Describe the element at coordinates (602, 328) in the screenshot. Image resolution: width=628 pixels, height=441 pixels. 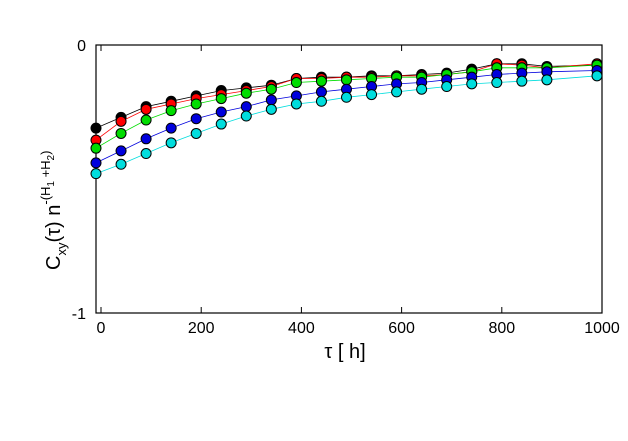
I see `x-tick-label: 1000` at that location.